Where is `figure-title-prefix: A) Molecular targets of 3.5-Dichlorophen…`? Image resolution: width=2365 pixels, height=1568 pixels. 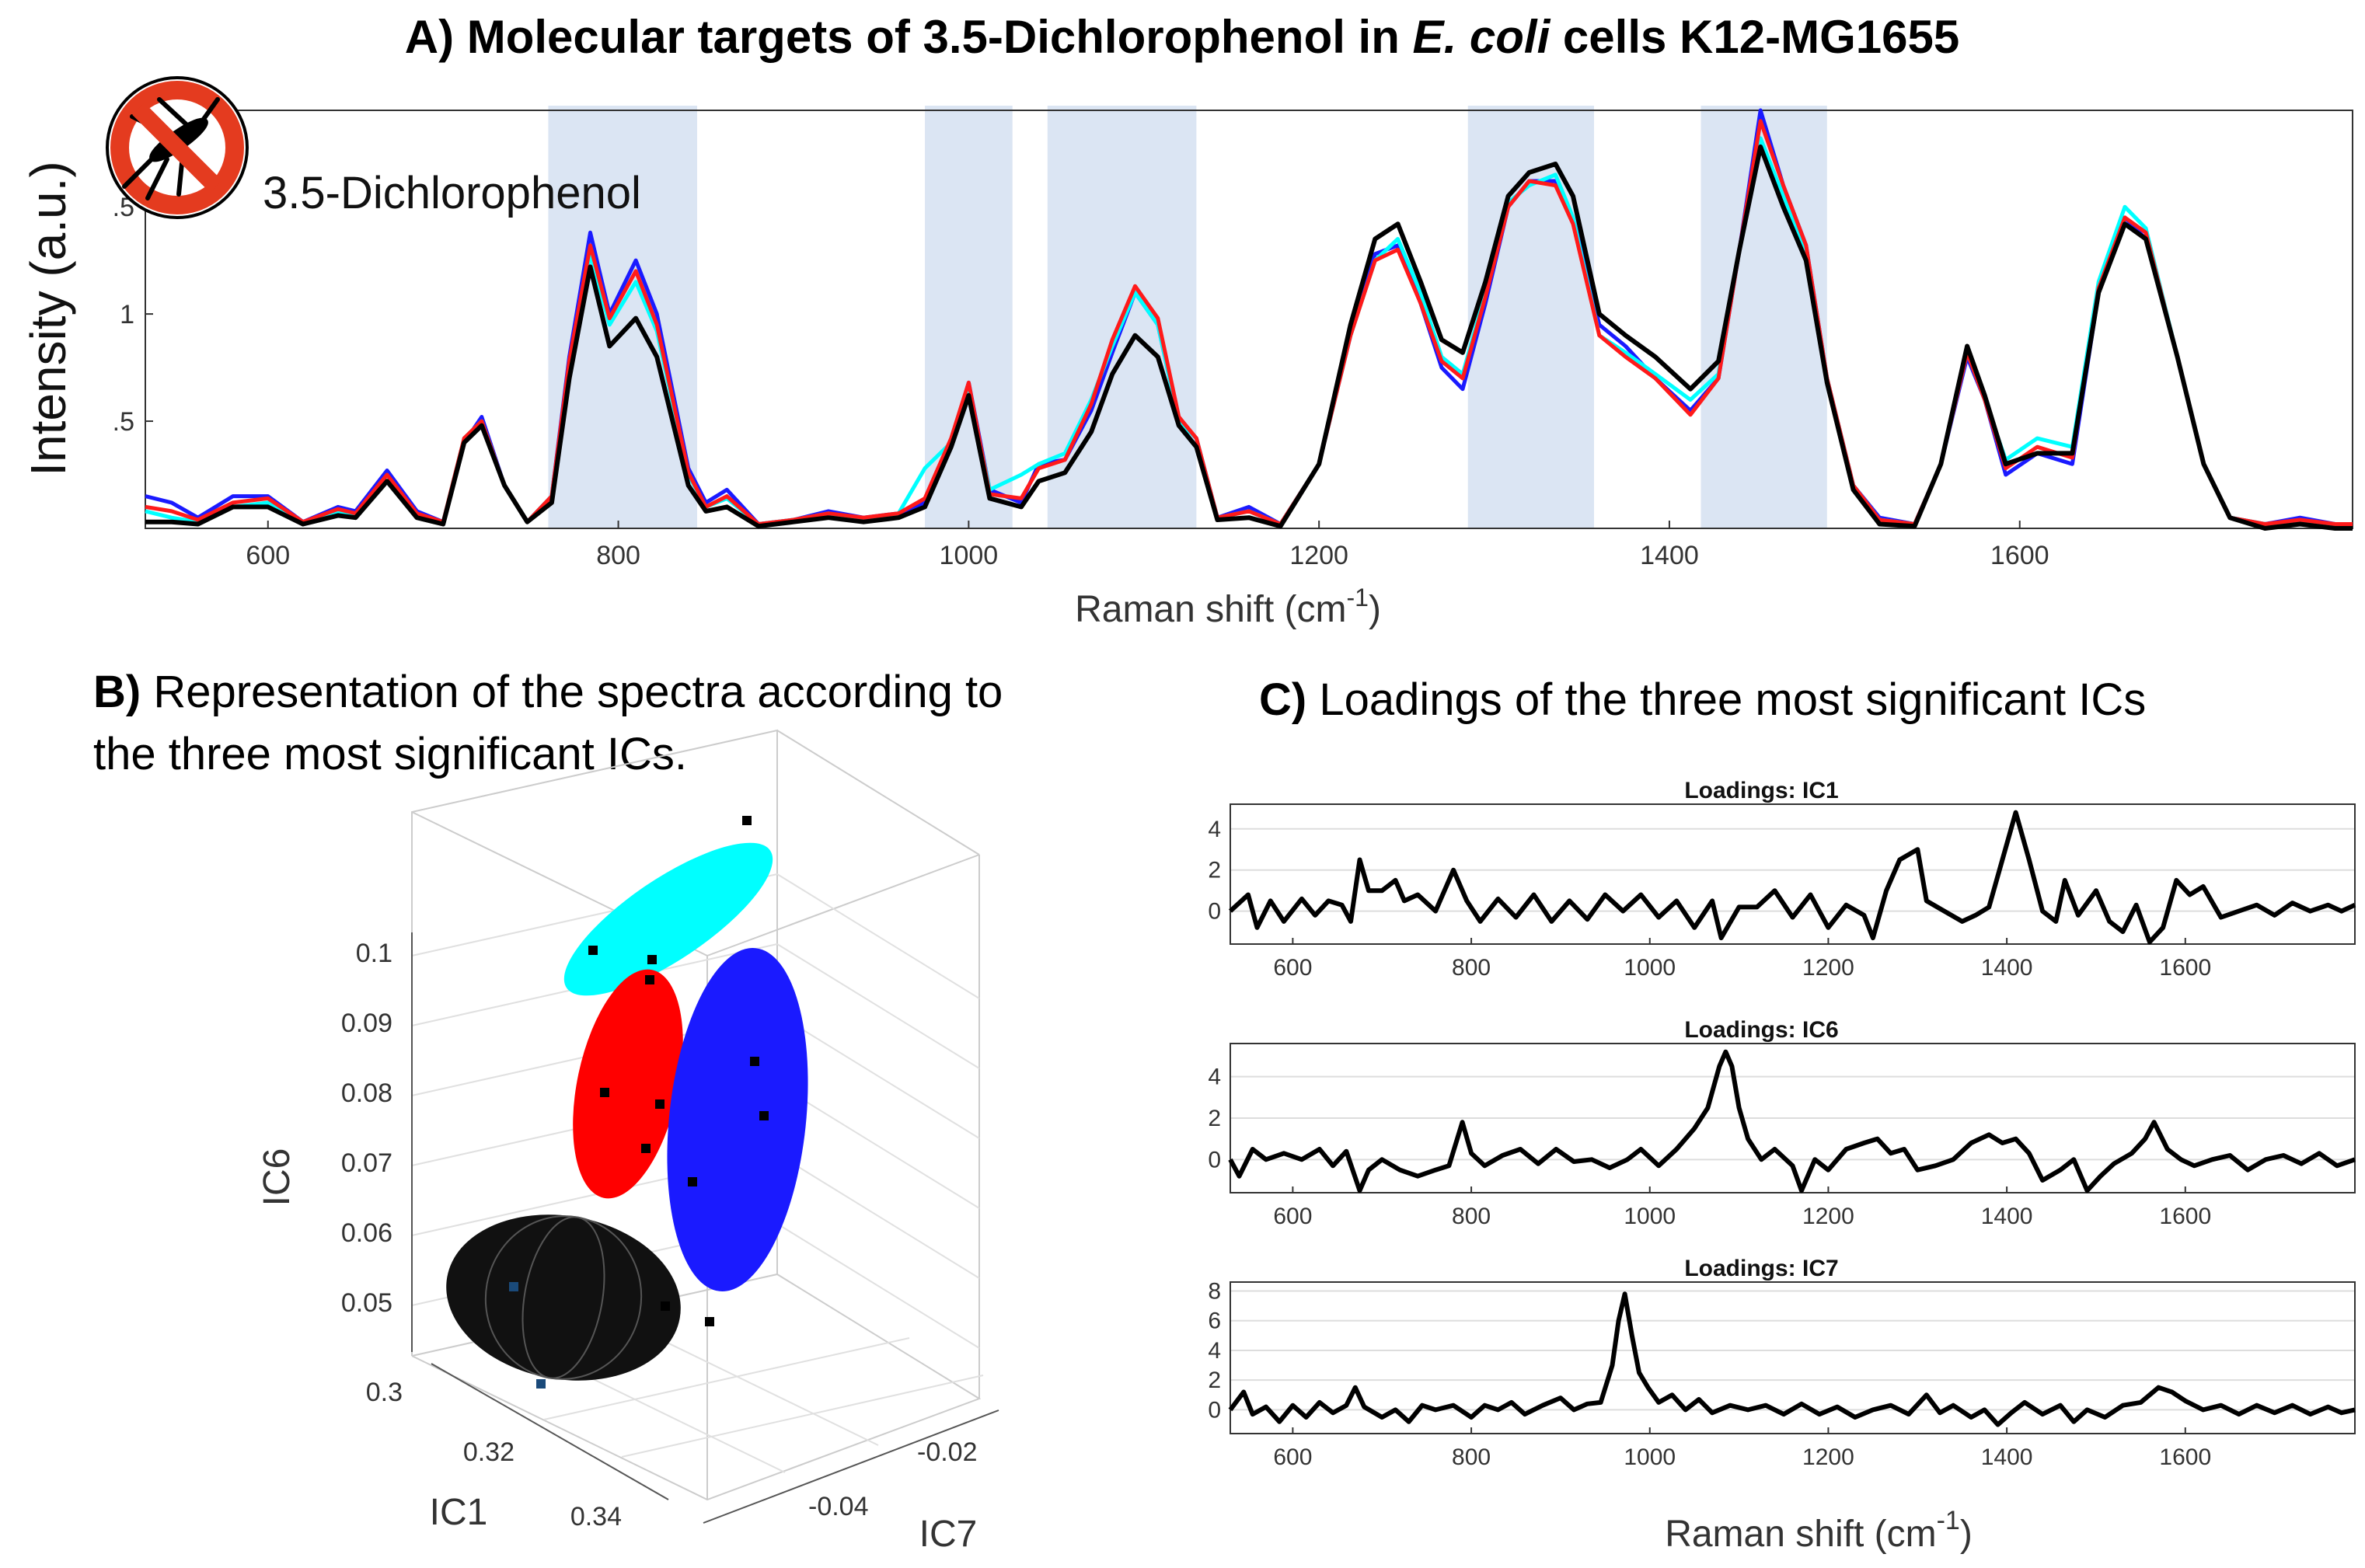 figure-title-prefix: A) Molecular targets of 3.5-Dichlorophen… is located at coordinates (909, 37).